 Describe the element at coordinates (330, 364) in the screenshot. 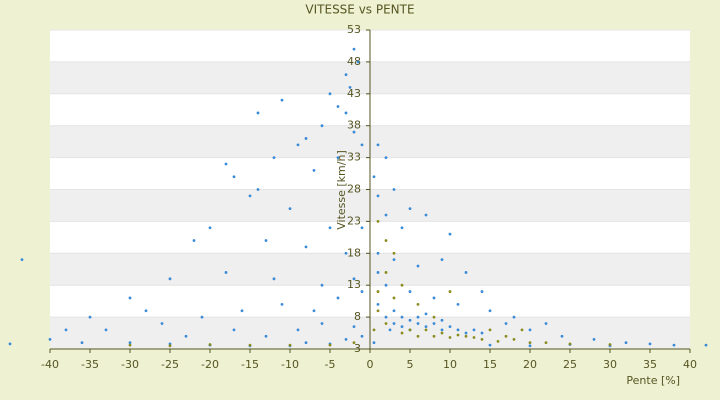

I see `x-tick-label: -5` at that location.